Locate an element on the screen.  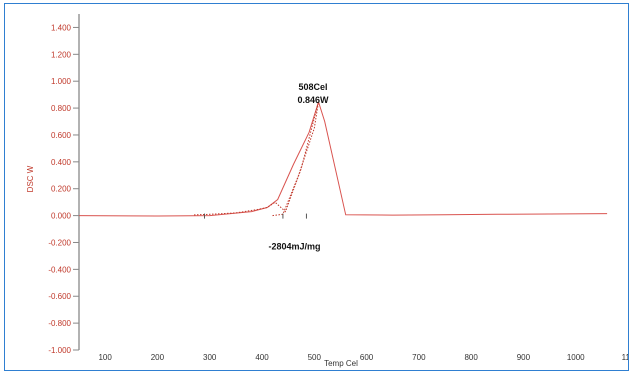
y-tick-label: 1.400 is located at coordinates (61, 27).